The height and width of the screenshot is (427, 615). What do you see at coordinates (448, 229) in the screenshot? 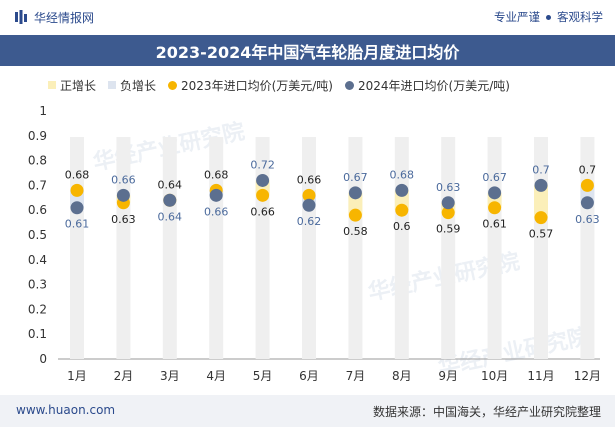
I see `data-label-2023: 0.59` at bounding box center [448, 229].